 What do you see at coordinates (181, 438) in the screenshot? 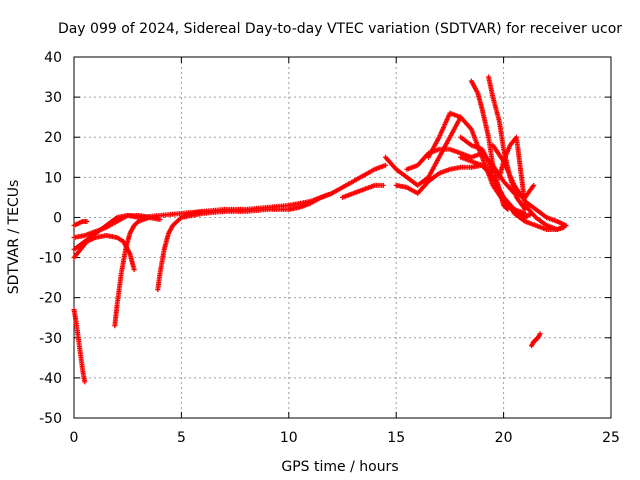
I see `x-tick-label: 5` at bounding box center [181, 438].